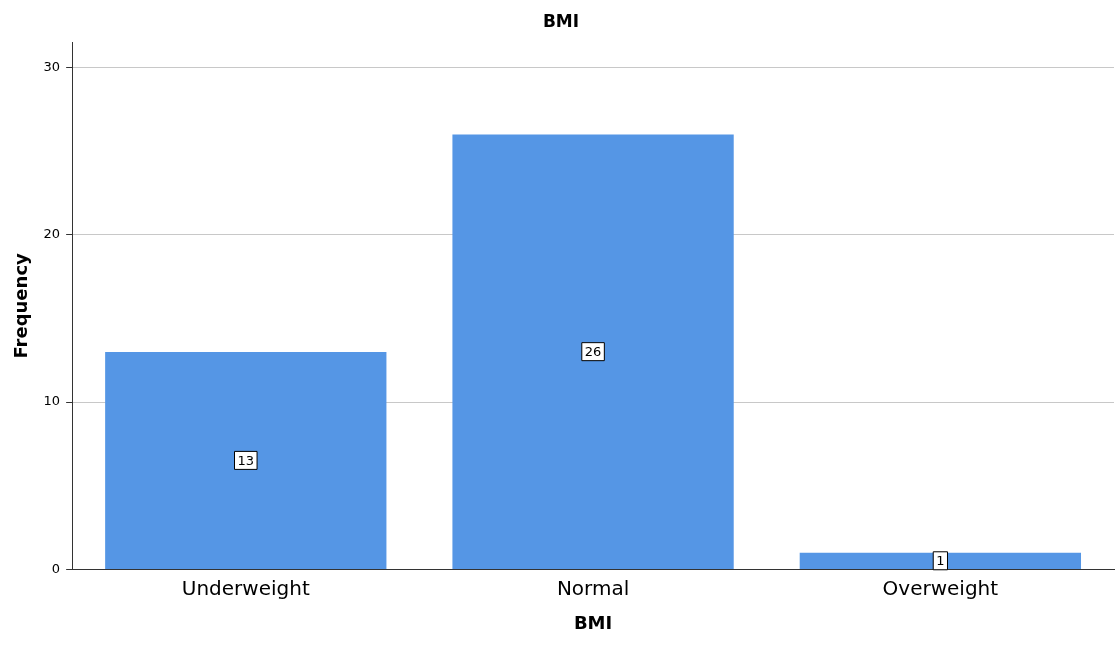 Image resolution: width=1120 pixels, height=645 pixels. I want to click on data-label: 1, so click(940, 561).